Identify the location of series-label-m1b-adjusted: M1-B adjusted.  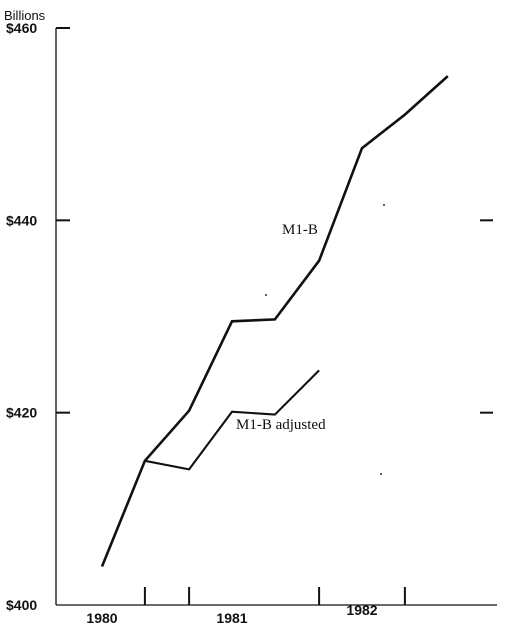
(281, 425).